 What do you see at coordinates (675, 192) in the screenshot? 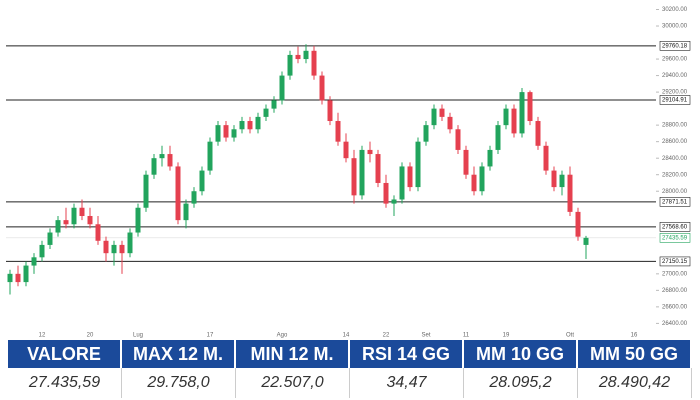
I see `y-tick-label: 28000.00` at bounding box center [675, 192].